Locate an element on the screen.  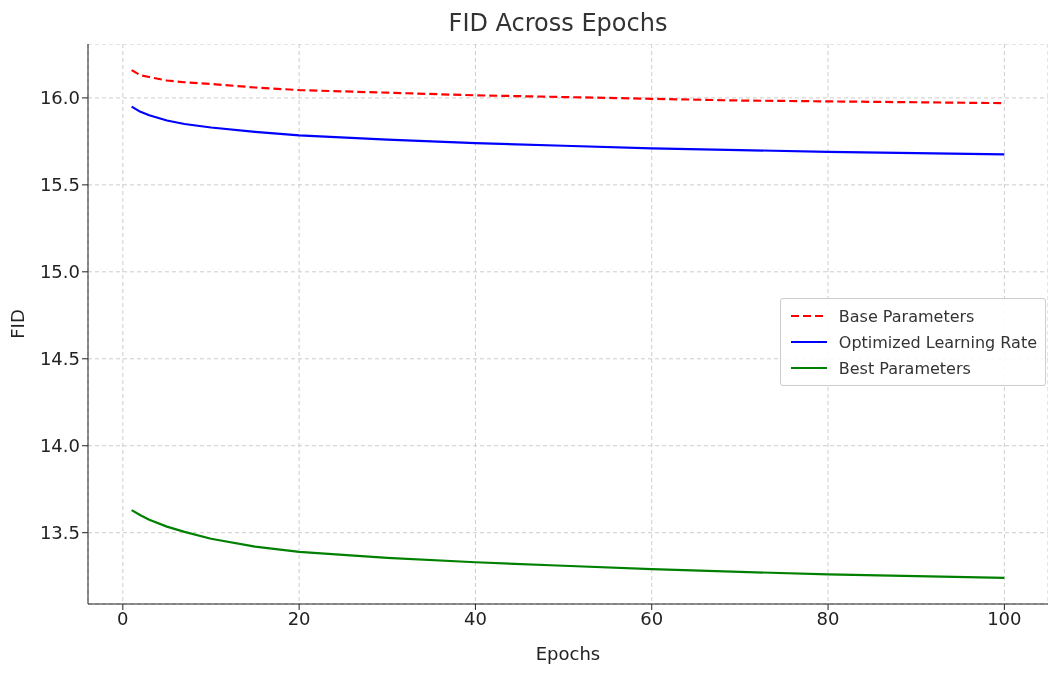
legend-label: Base Parameters is located at coordinates (906, 316).